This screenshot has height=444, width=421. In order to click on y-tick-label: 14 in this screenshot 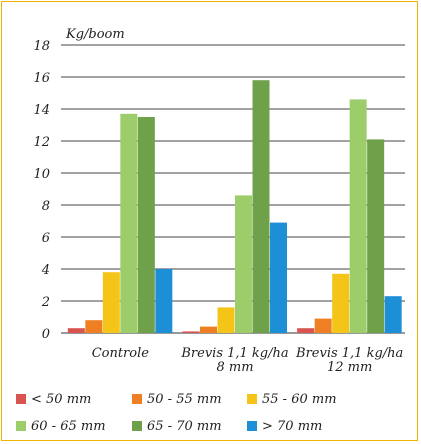, I will do `click(41, 110)`.